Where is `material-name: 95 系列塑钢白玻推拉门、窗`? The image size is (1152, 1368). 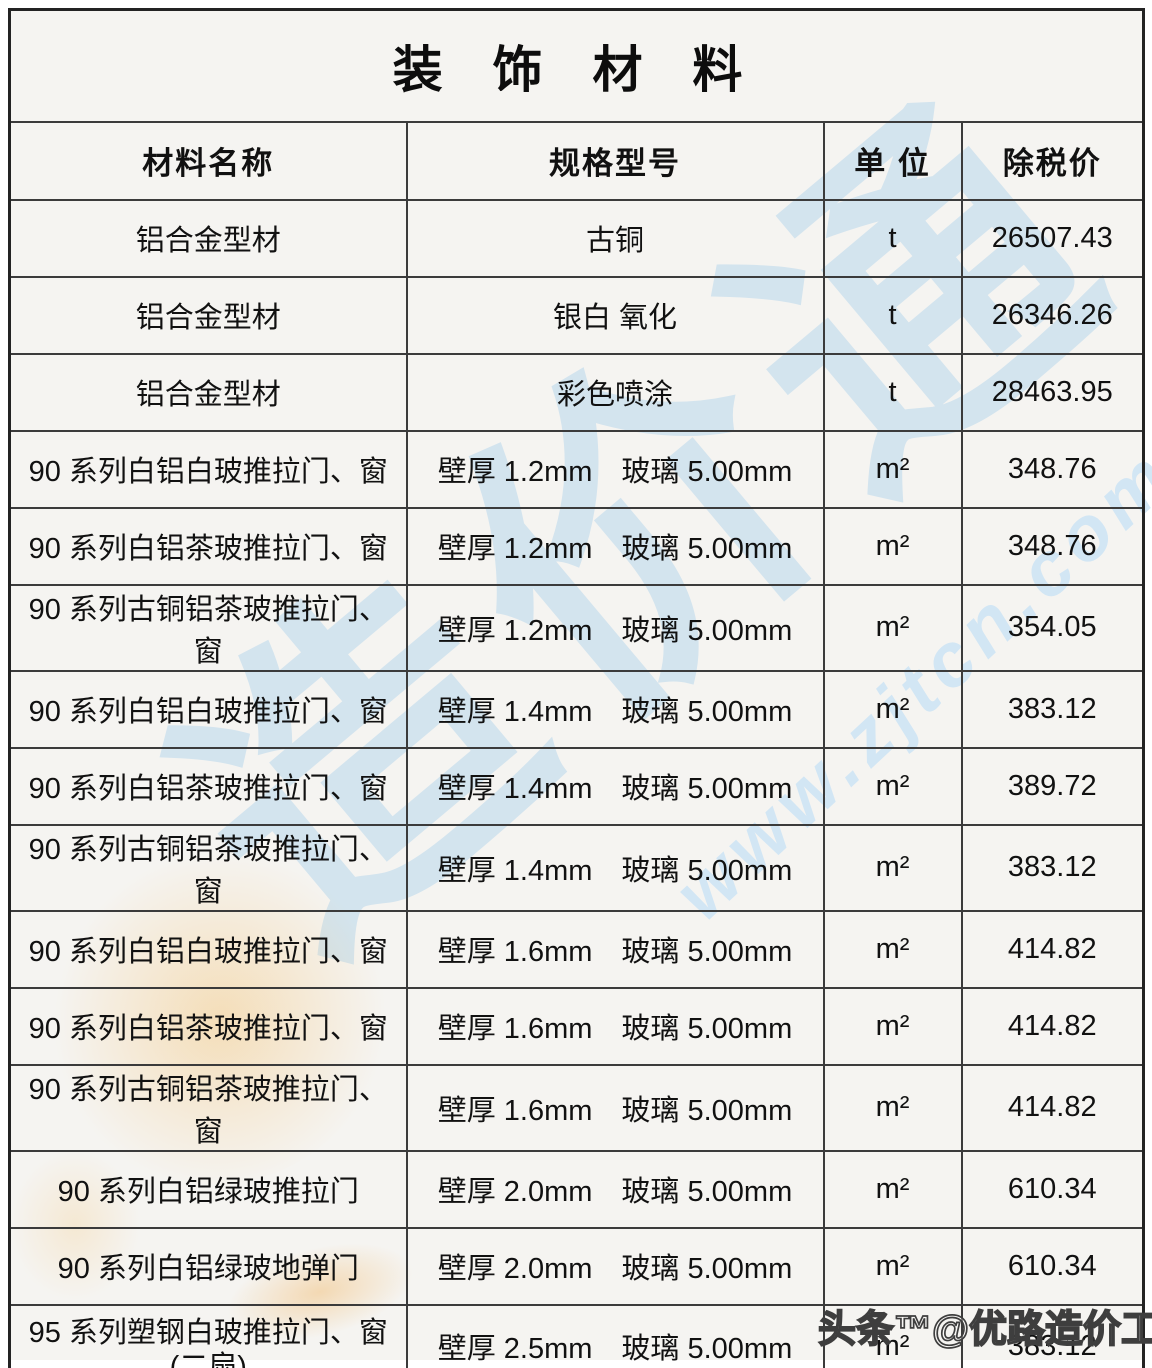 material-name: 95 系列塑钢白玻推拉门、窗 is located at coordinates (208, 1332).